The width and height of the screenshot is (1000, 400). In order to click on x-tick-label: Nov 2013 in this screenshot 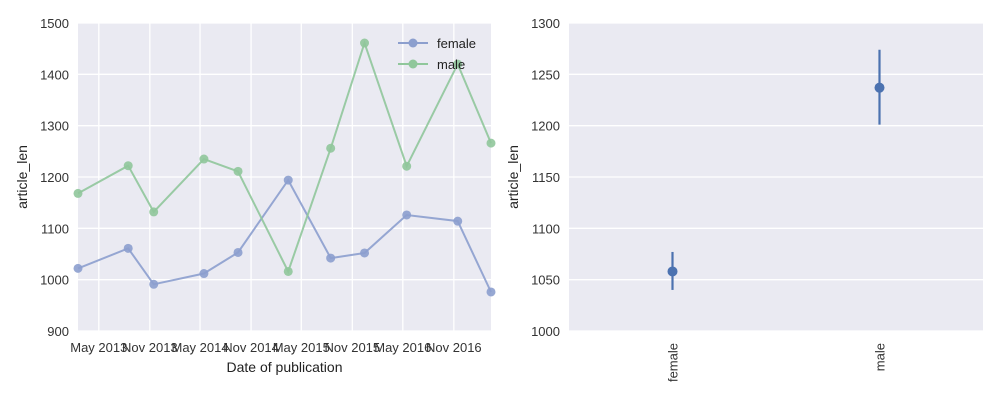, I will do `click(150, 347)`.